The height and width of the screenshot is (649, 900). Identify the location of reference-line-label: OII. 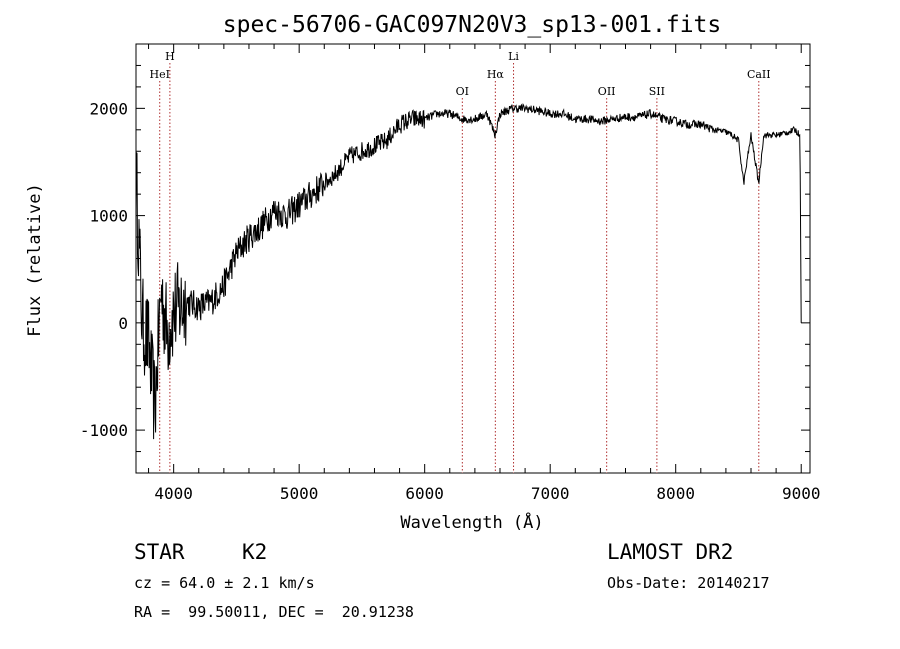
(607, 91).